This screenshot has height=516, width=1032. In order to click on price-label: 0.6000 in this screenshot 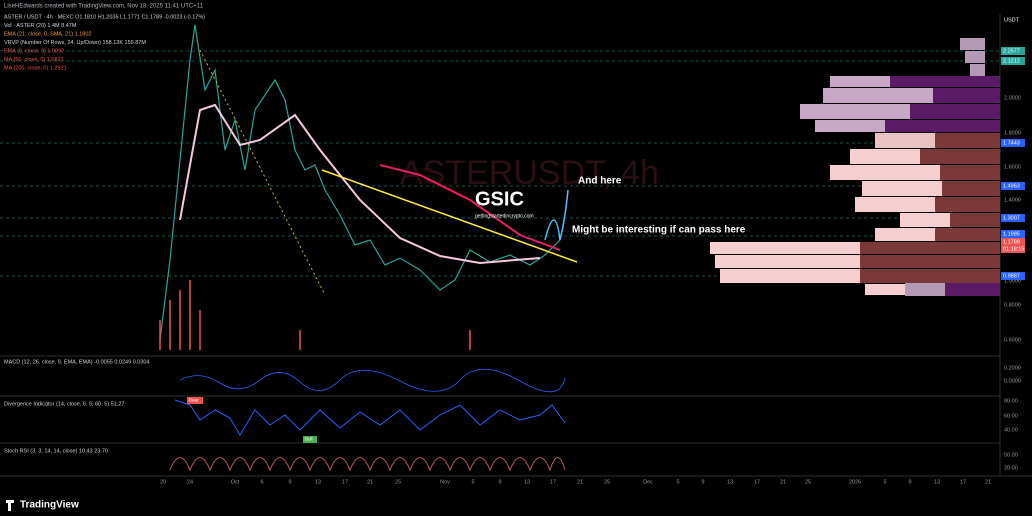, I will do `click(1012, 340)`.